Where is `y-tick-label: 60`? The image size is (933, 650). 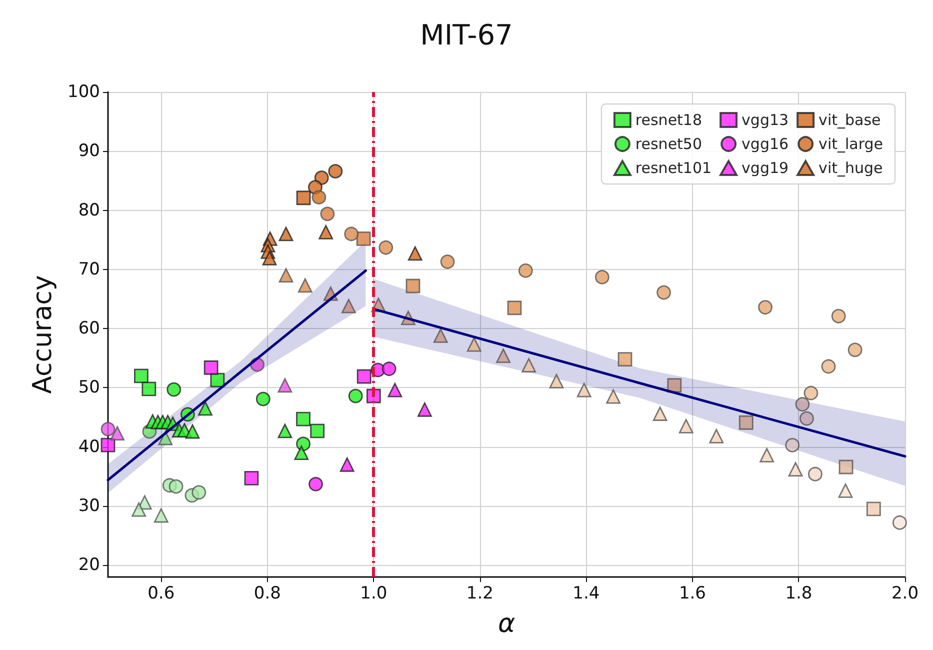
y-tick-label: 60 is located at coordinates (89, 328).